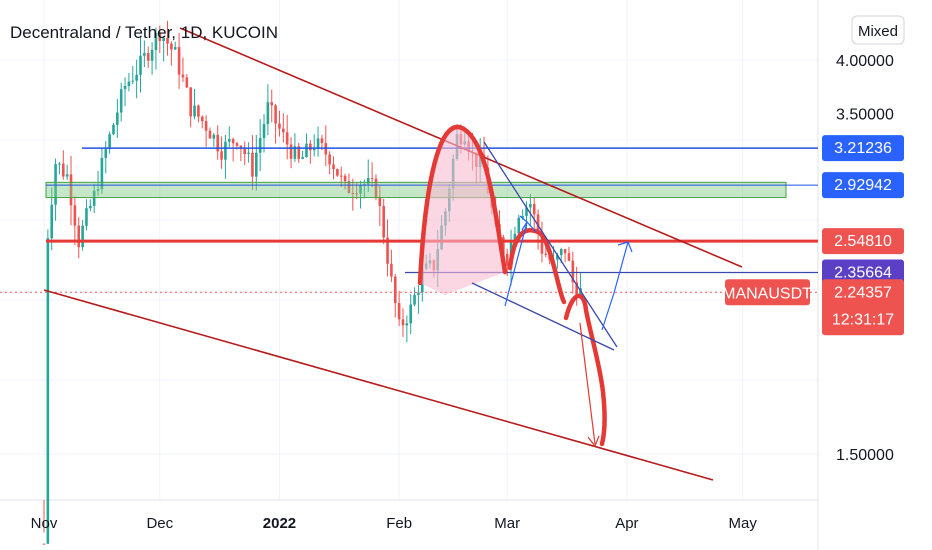 The height and width of the screenshot is (550, 932). I want to click on y-tick-label: 3.50000, so click(865, 115).